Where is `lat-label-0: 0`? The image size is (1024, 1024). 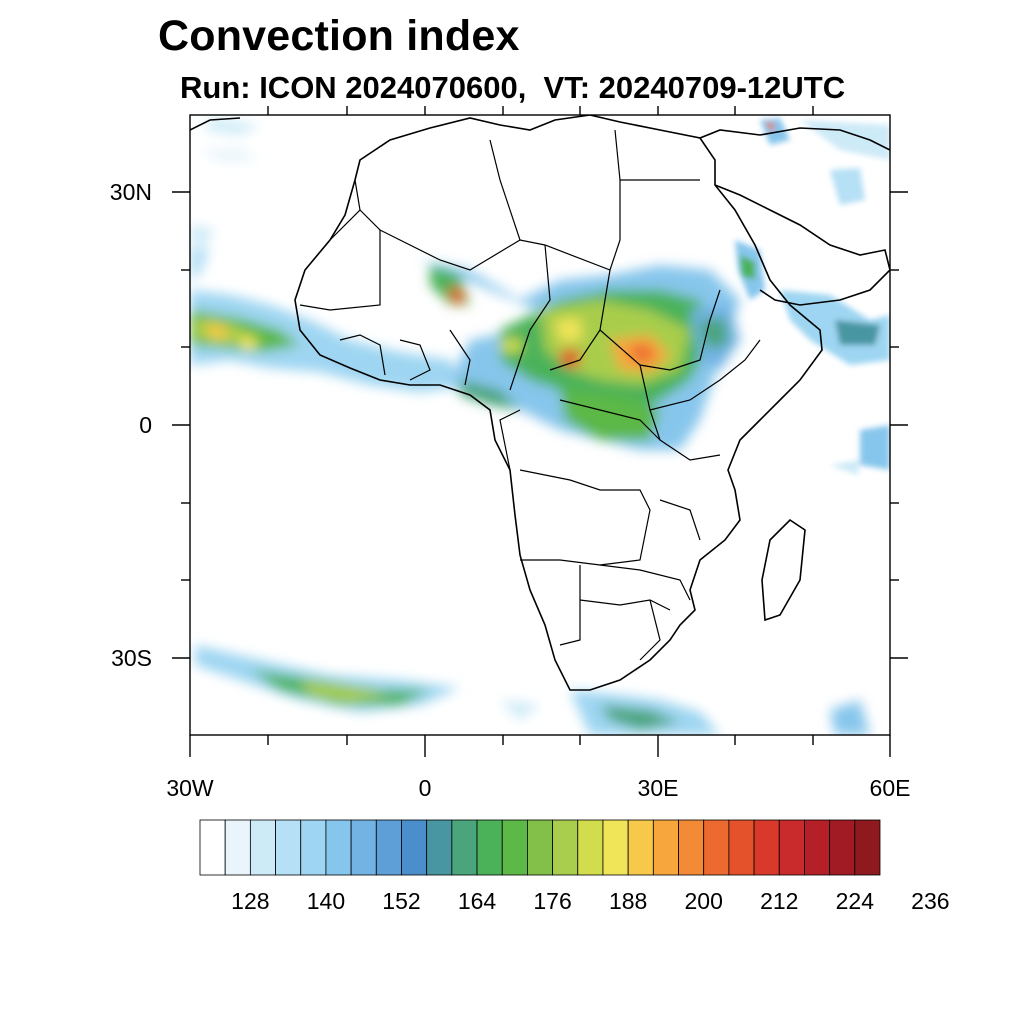
lat-label-0: 0 is located at coordinates (145, 425).